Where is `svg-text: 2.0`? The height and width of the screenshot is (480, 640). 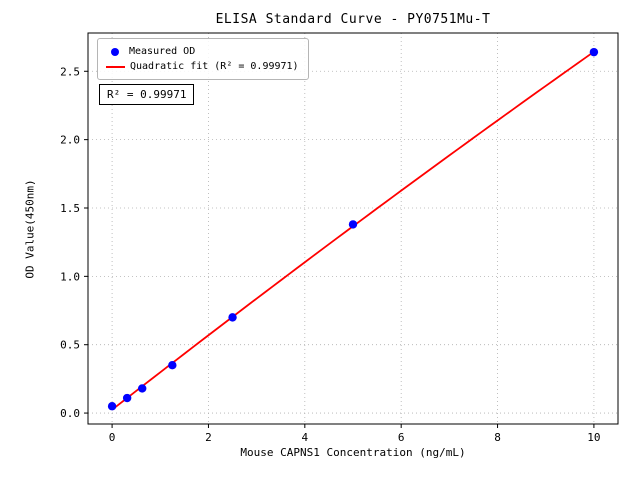
svg-text: 2.0 is located at coordinates (70, 140).